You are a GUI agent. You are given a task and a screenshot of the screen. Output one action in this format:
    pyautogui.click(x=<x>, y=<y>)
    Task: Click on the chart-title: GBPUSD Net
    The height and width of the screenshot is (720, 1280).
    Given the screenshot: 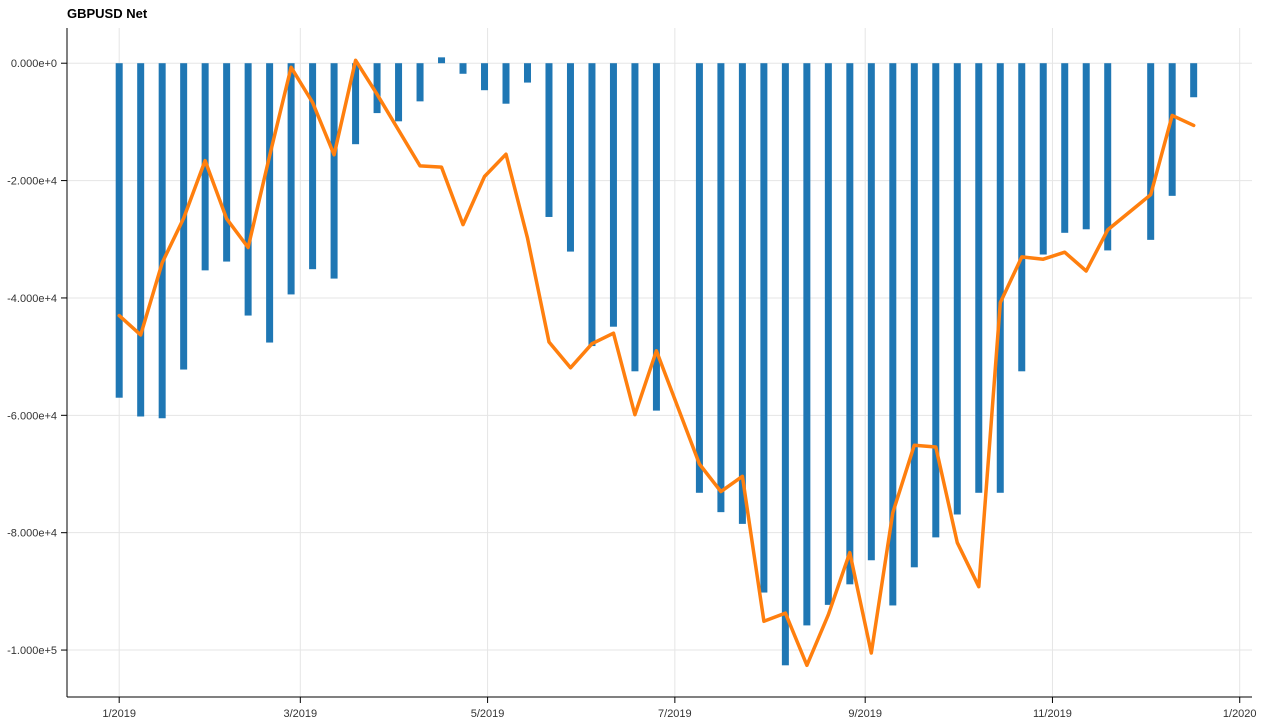 What is the action you would take?
    pyautogui.click(x=107, y=13)
    